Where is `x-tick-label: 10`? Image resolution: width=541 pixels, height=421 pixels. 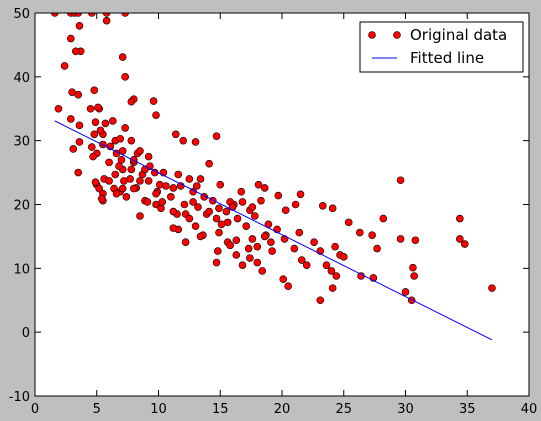 x-tick-label: 10 is located at coordinates (158, 409).